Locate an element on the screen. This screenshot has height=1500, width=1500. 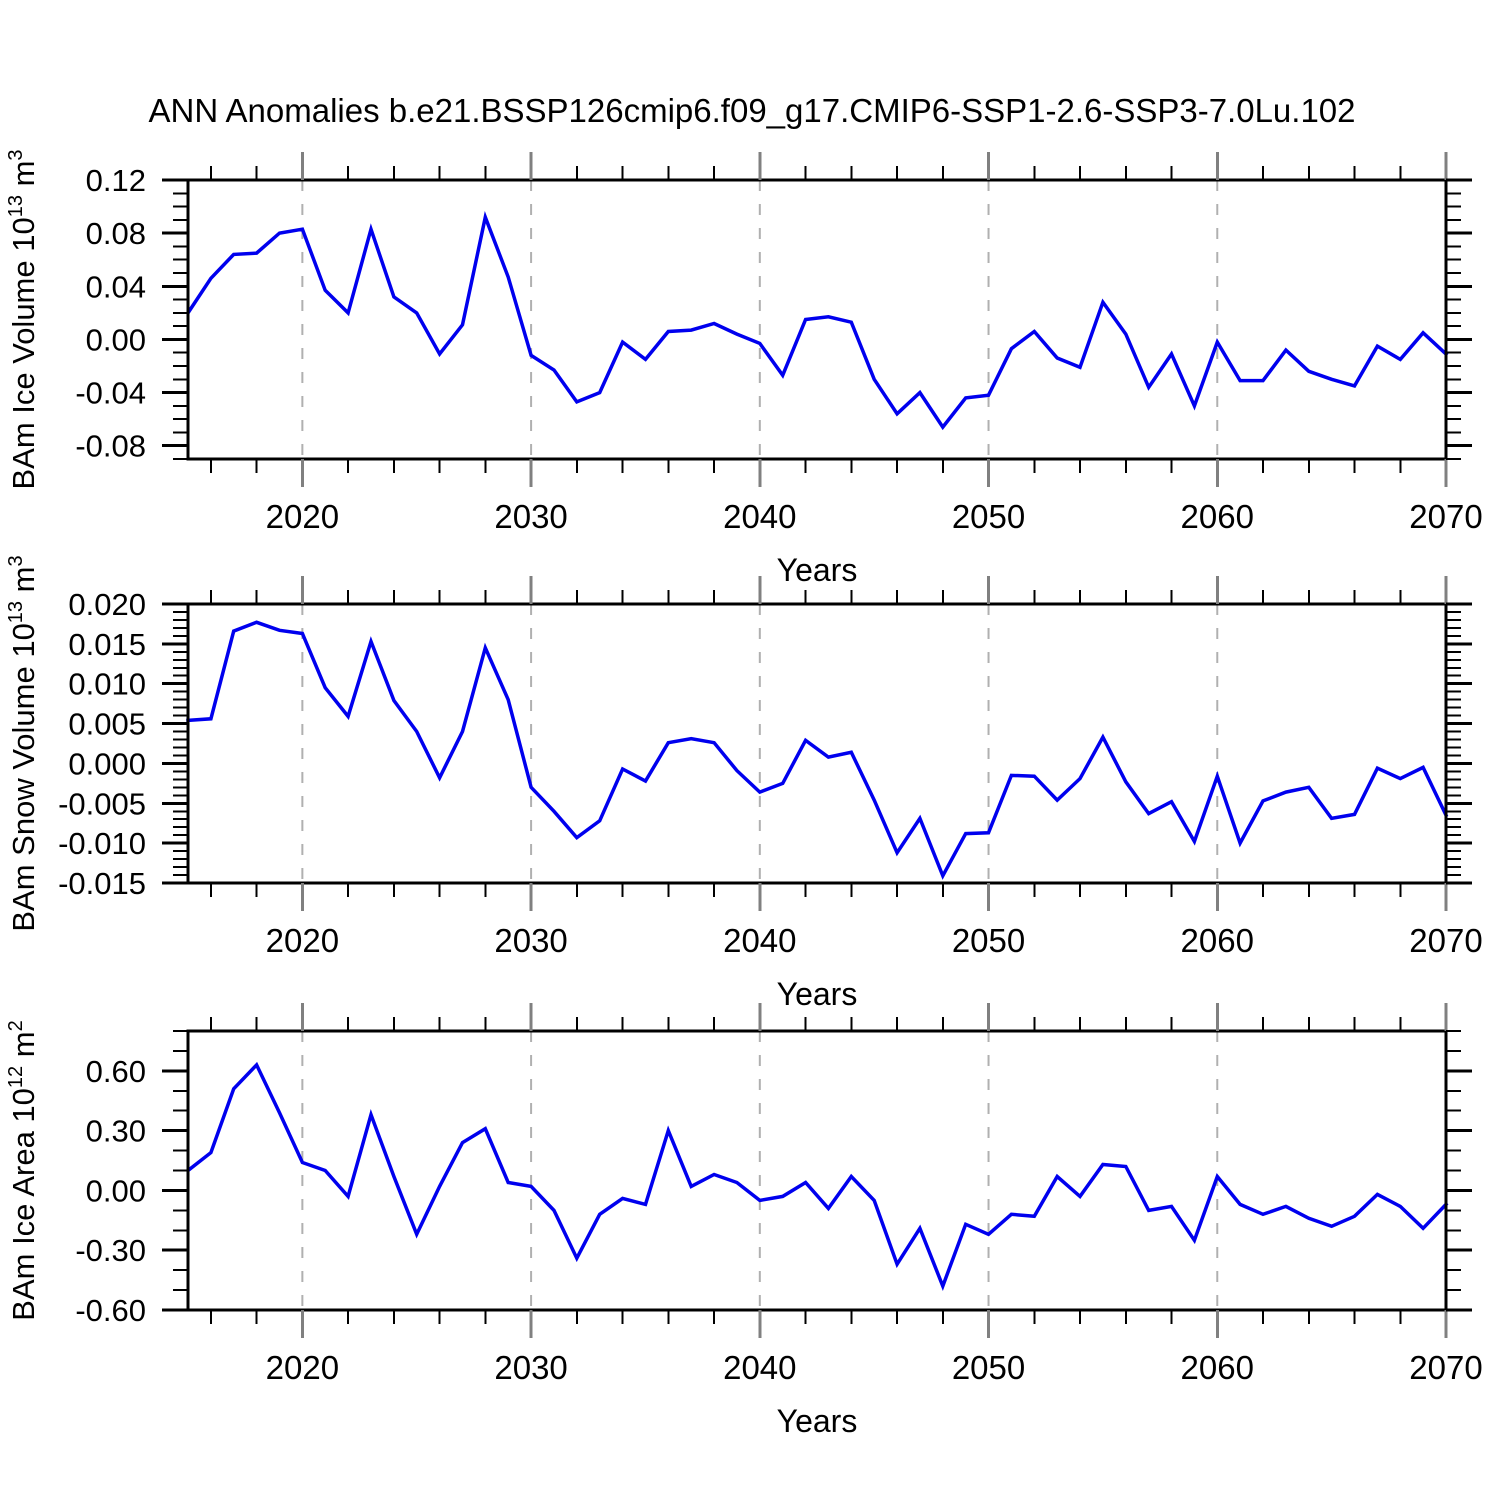
y-tick-label: -0.60 is located at coordinates (110, 1310).